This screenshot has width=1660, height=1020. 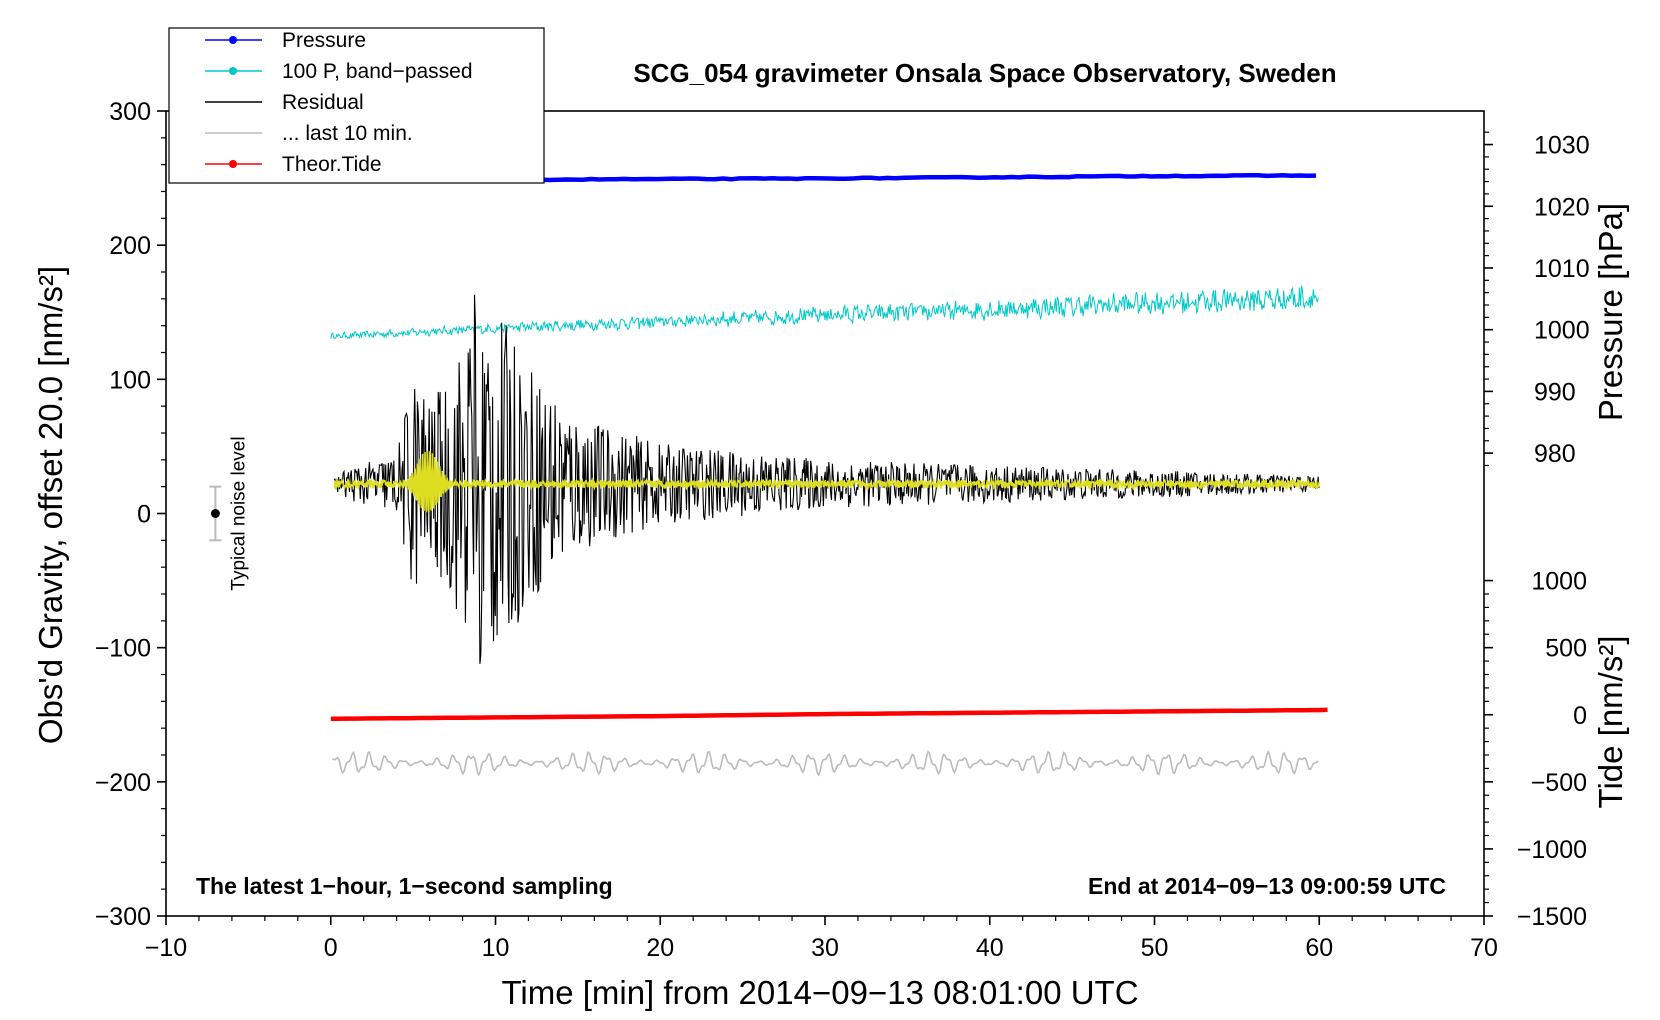 I want to click on x-tick-label: 60, so click(x=1319, y=948).